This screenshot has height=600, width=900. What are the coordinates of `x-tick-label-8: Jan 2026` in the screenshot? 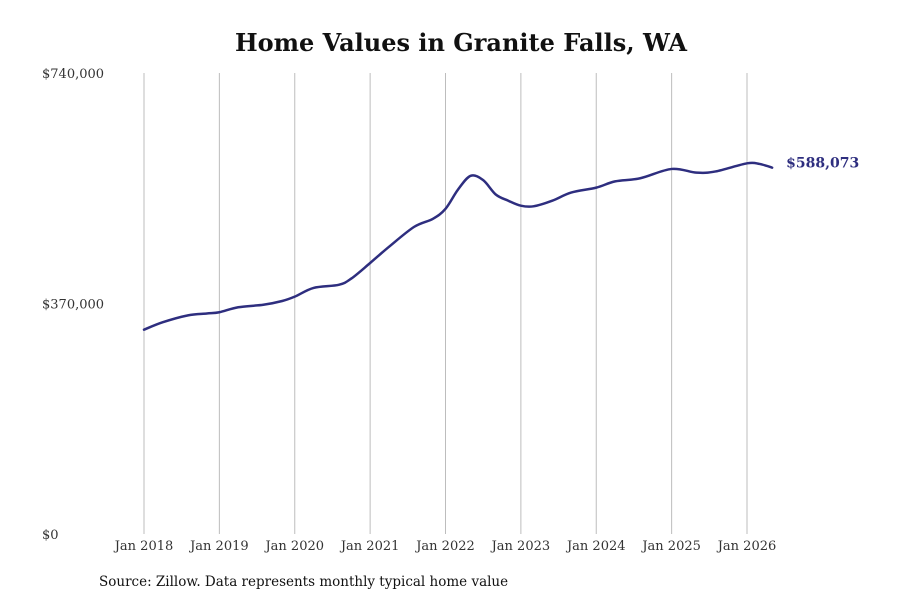 It's located at (746, 546).